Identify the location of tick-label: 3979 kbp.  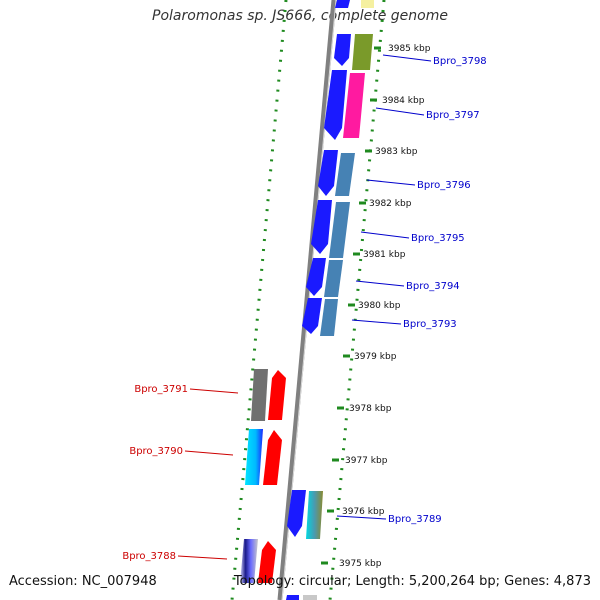
(375, 357).